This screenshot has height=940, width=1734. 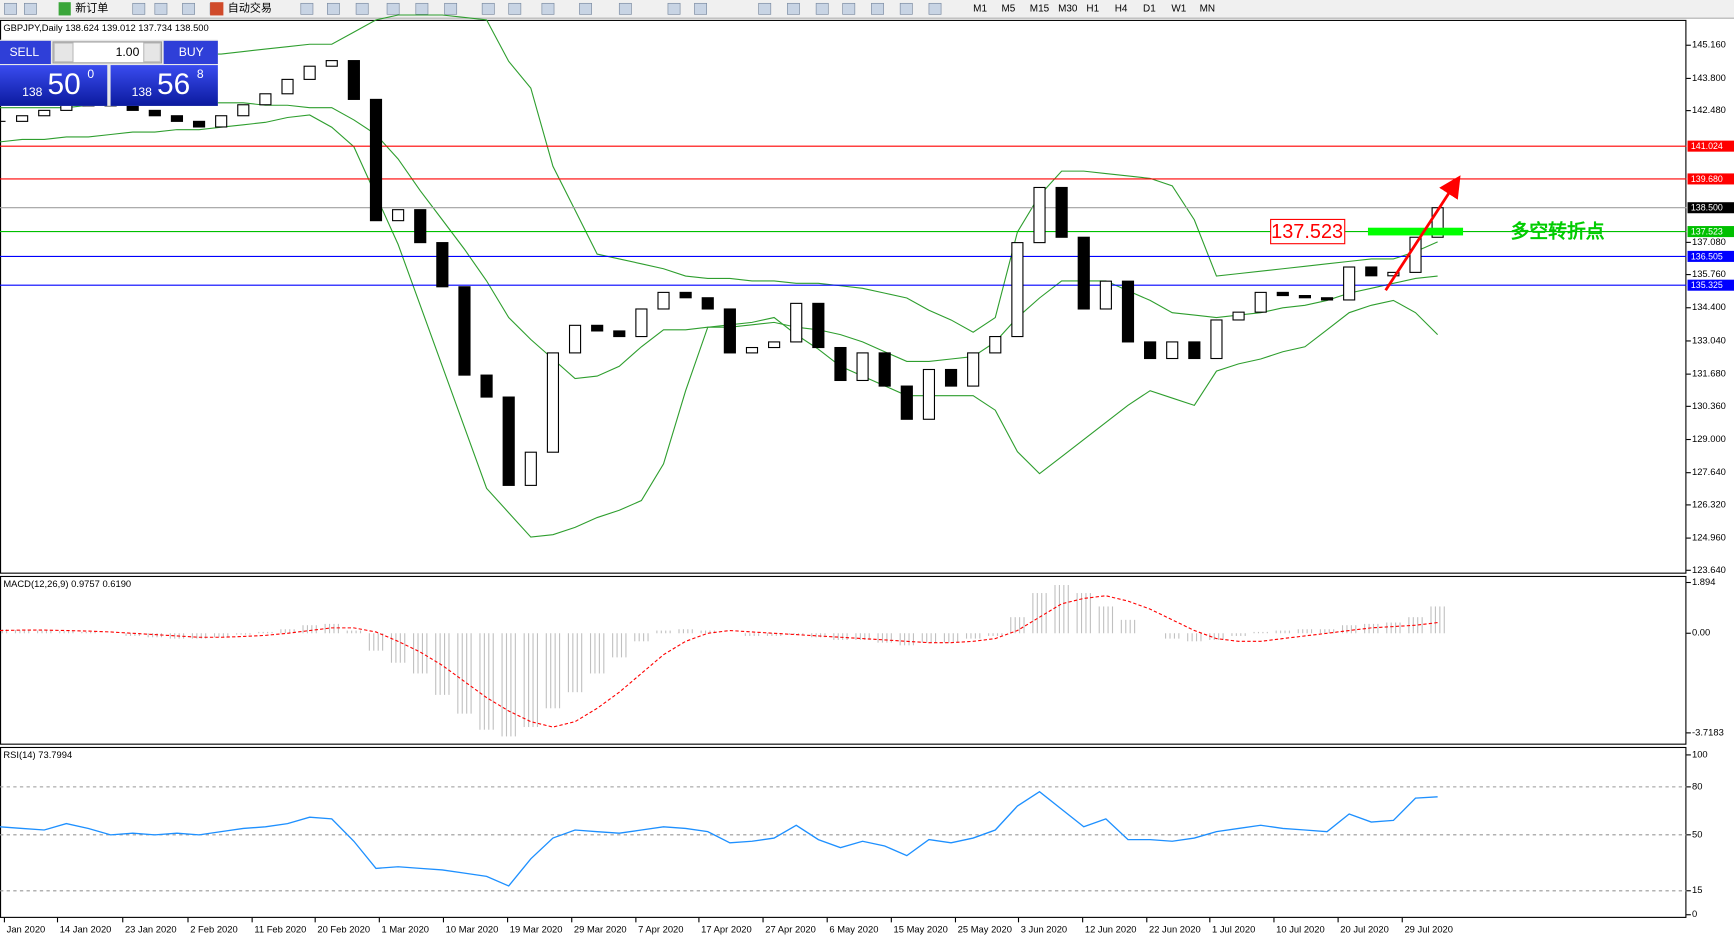 I want to click on timeframe-button: M5, so click(x=1008, y=8).